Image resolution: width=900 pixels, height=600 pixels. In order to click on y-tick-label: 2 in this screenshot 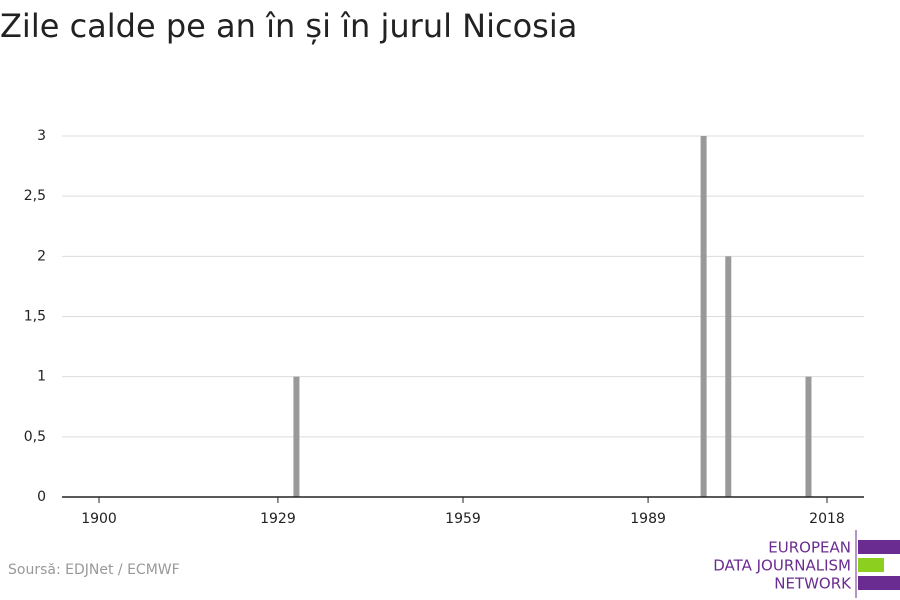, I will do `click(41, 256)`.